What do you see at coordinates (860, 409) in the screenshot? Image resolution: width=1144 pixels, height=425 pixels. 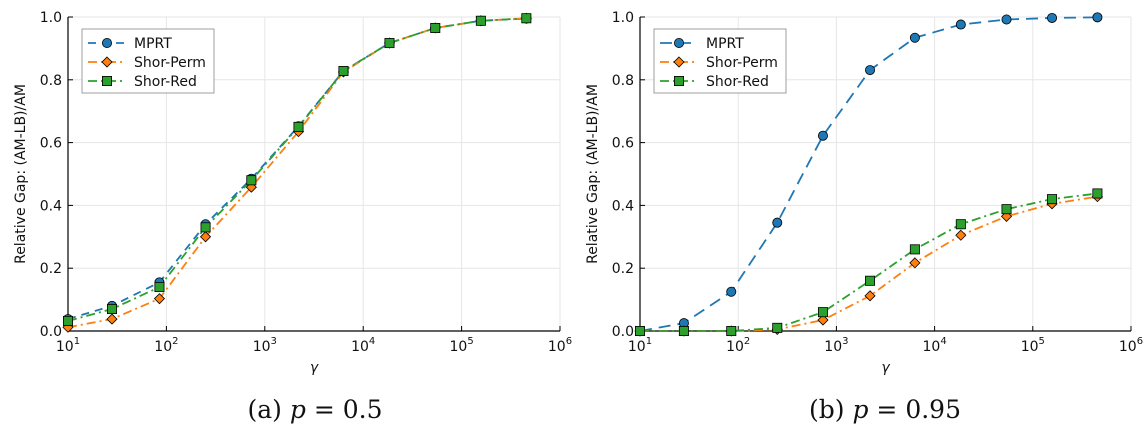 I see `caption-variable: p` at bounding box center [860, 409].